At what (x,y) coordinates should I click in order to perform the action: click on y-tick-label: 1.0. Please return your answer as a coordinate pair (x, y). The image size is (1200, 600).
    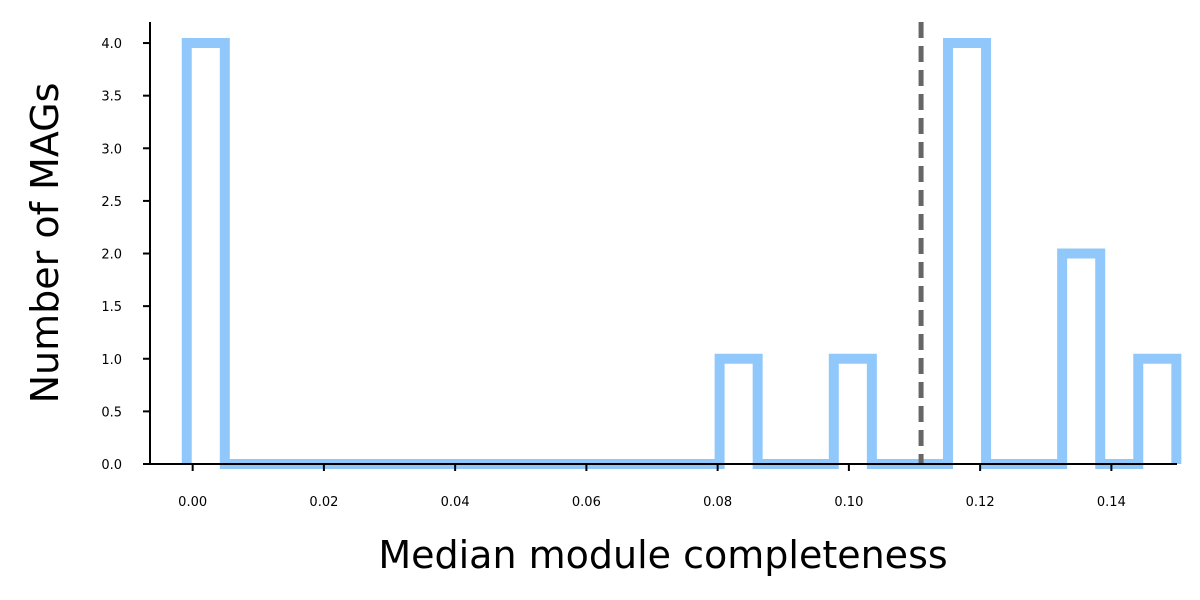
    Looking at the image, I should click on (111, 360).